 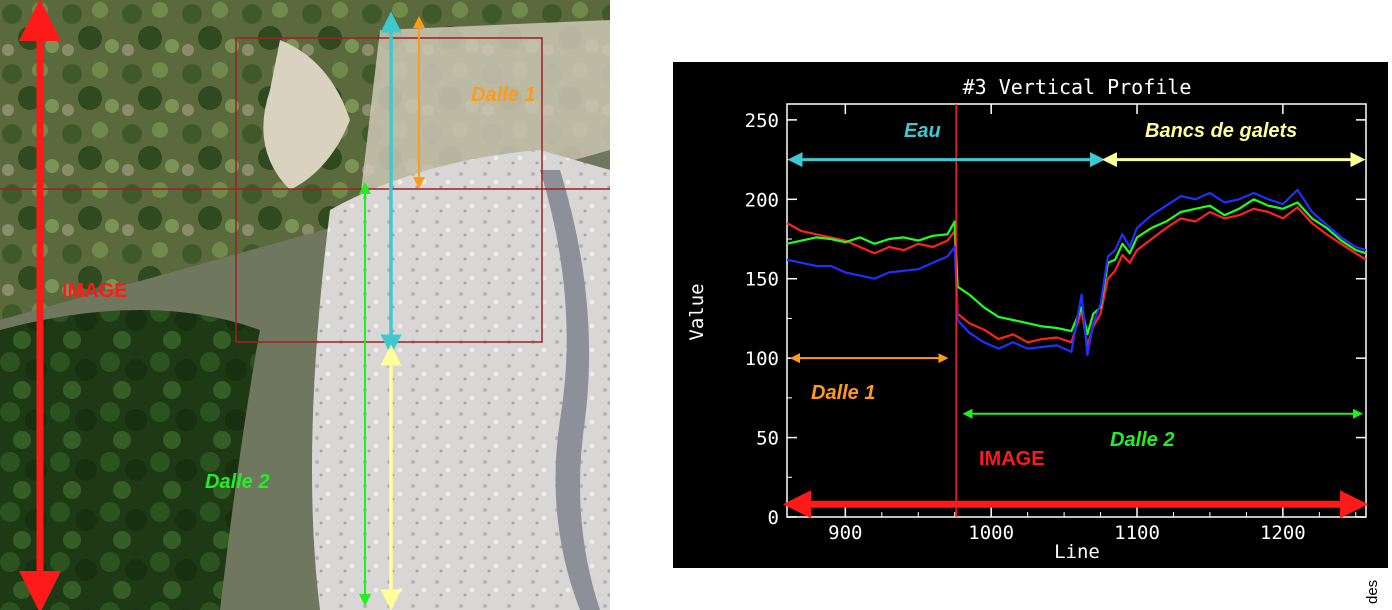 What do you see at coordinates (1372, 591) in the screenshot?
I see `side-note-text: des` at bounding box center [1372, 591].